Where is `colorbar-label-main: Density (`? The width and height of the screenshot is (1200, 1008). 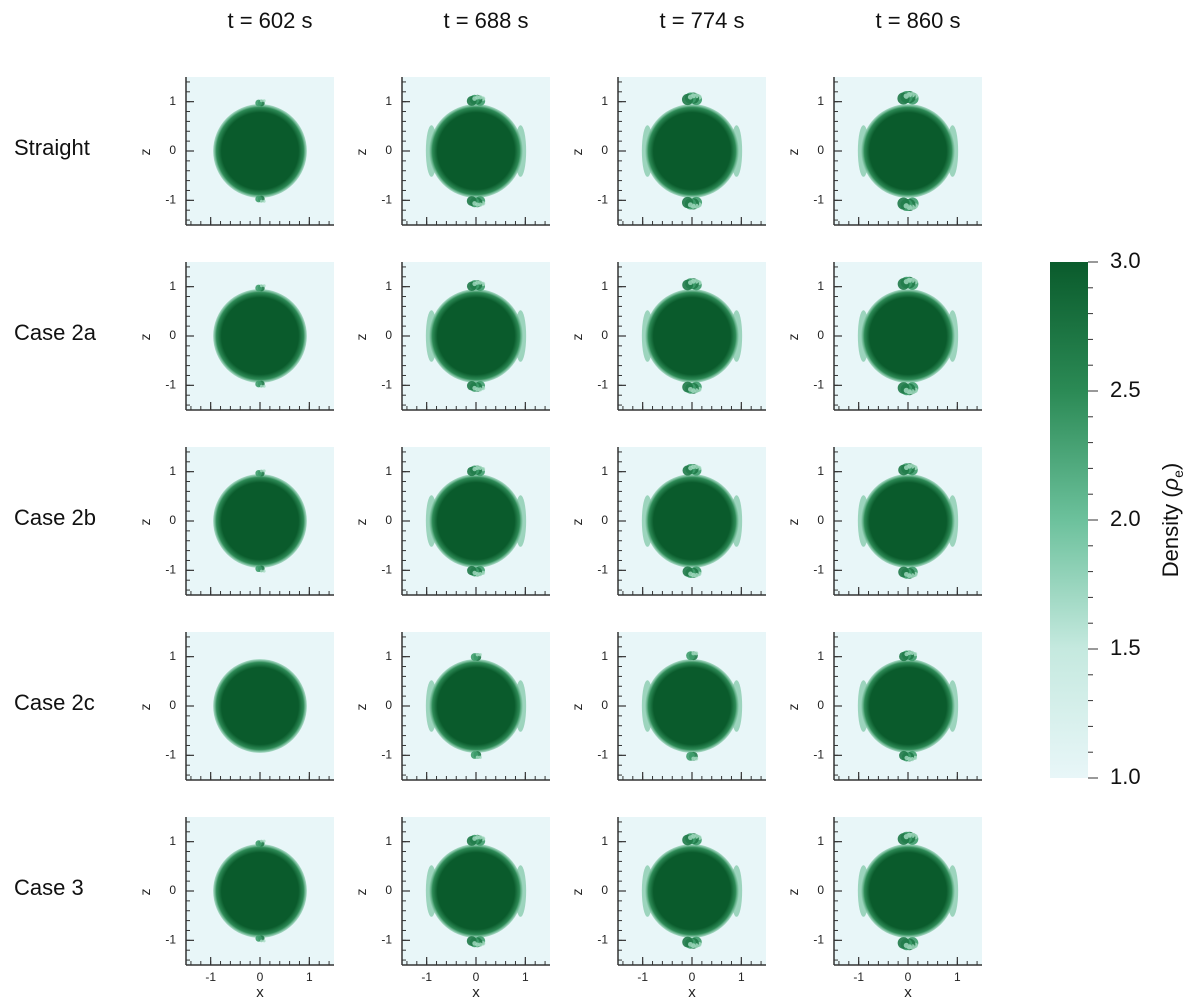
colorbar-label-main: Density ( is located at coordinates (1170, 533).